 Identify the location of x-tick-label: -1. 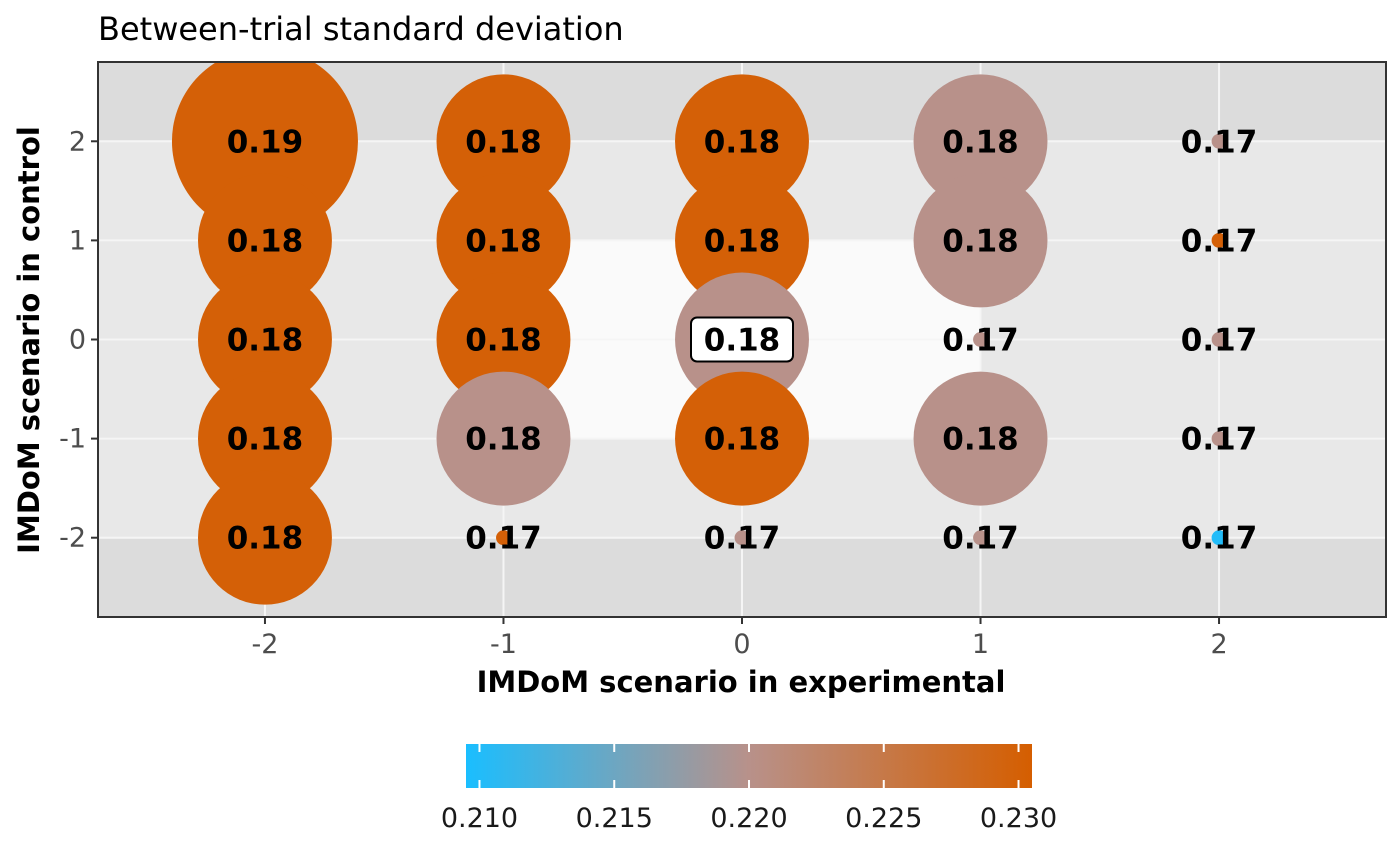
(503, 644).